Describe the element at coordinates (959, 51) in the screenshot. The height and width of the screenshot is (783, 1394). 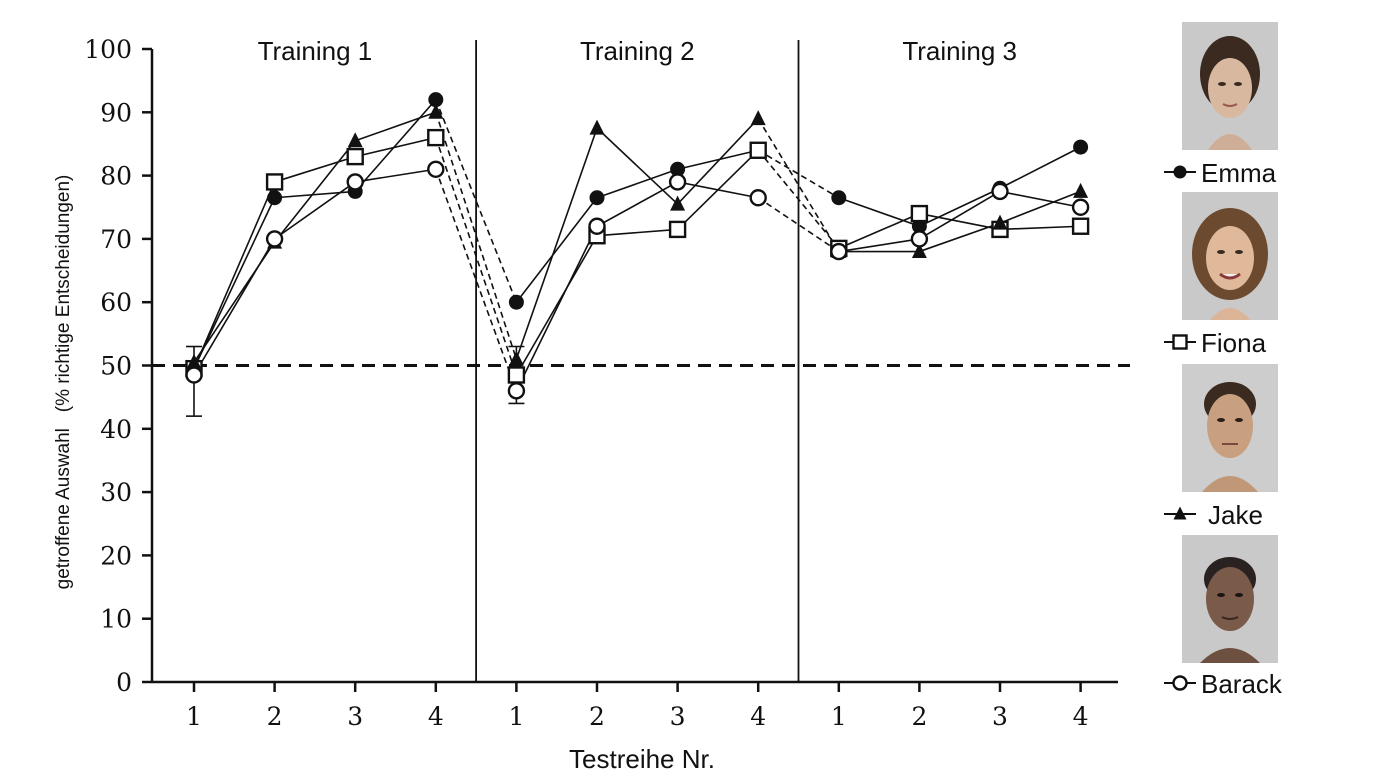
I see `phase-label: Training 3` at that location.